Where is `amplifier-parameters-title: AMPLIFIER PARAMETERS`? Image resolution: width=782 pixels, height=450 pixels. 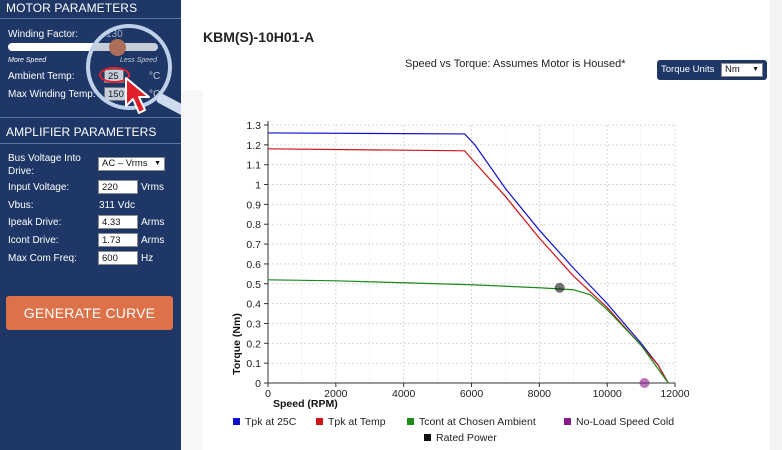
amplifier-parameters-title: AMPLIFIER PARAMETERS is located at coordinates (81, 132).